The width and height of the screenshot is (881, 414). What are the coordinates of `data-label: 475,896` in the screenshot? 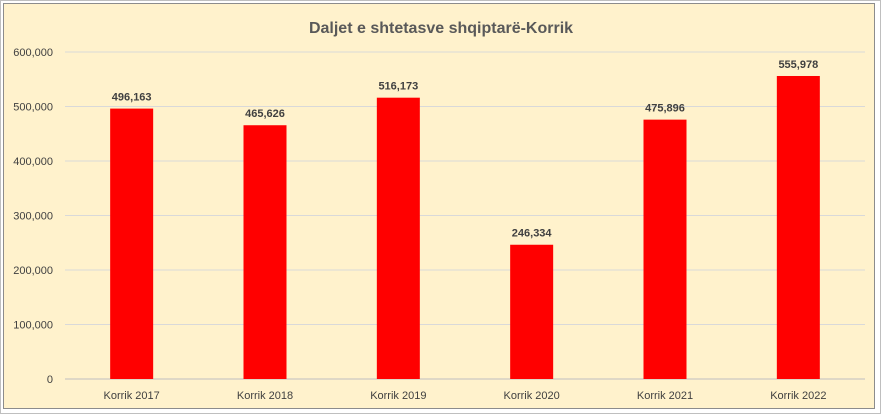 It's located at (665, 109).